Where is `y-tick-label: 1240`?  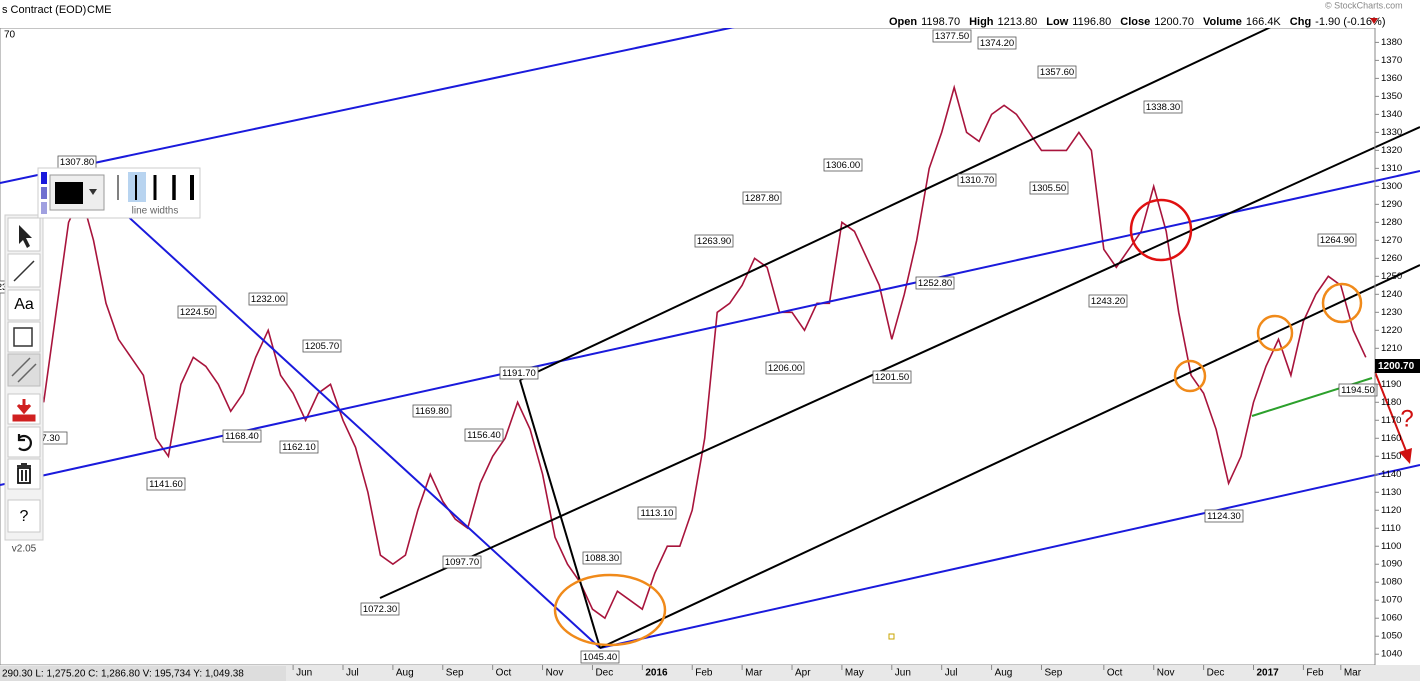 y-tick-label: 1240 is located at coordinates (1391, 294).